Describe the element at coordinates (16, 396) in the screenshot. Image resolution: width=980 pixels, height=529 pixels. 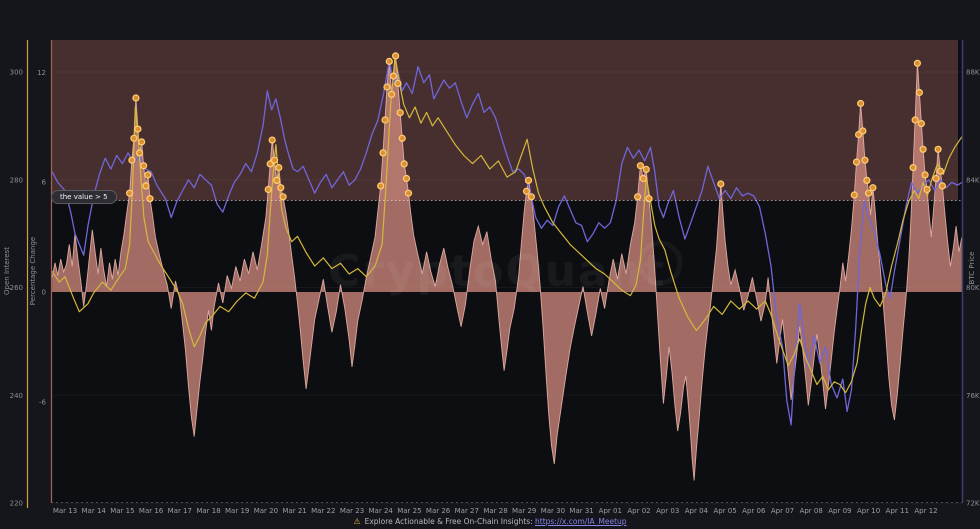
I see `open-interest-tick-label: 240` at that location.